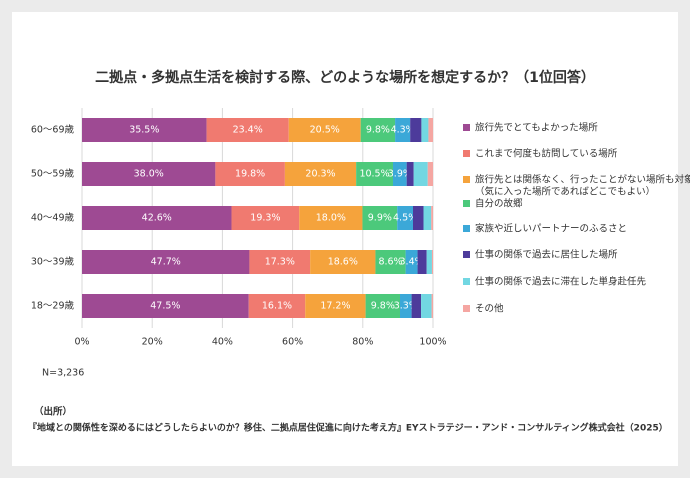 The height and width of the screenshot is (478, 690). I want to click on data-label: 23.4%, so click(248, 130).